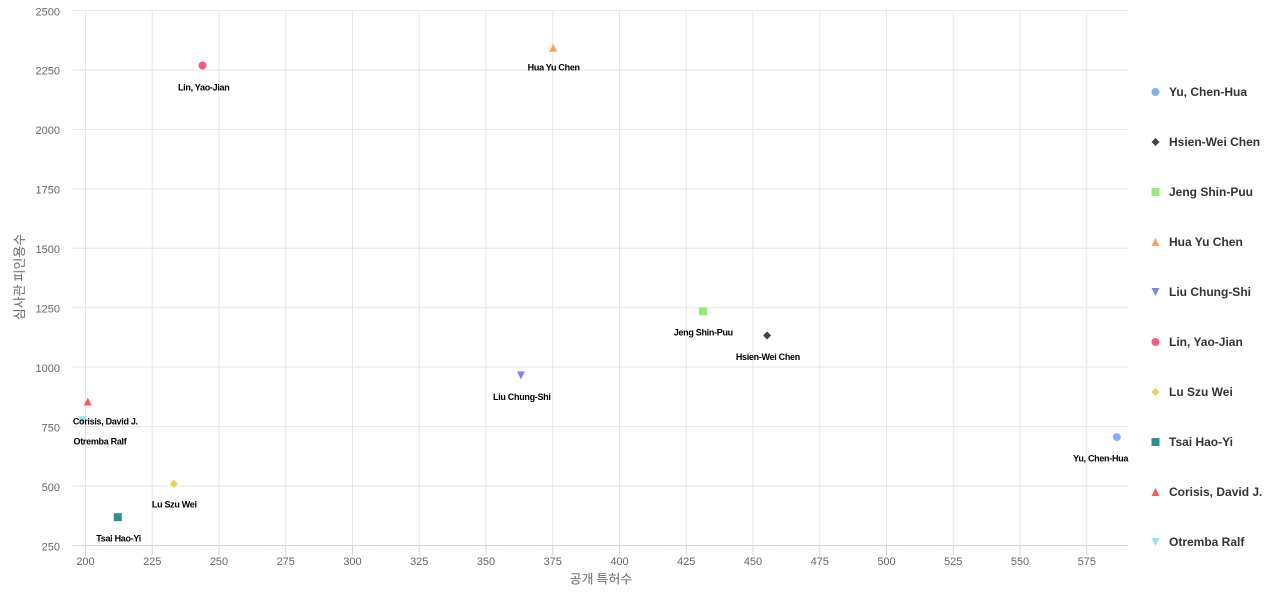  What do you see at coordinates (553, 562) in the screenshot?
I see `svg-text: 375` at bounding box center [553, 562].